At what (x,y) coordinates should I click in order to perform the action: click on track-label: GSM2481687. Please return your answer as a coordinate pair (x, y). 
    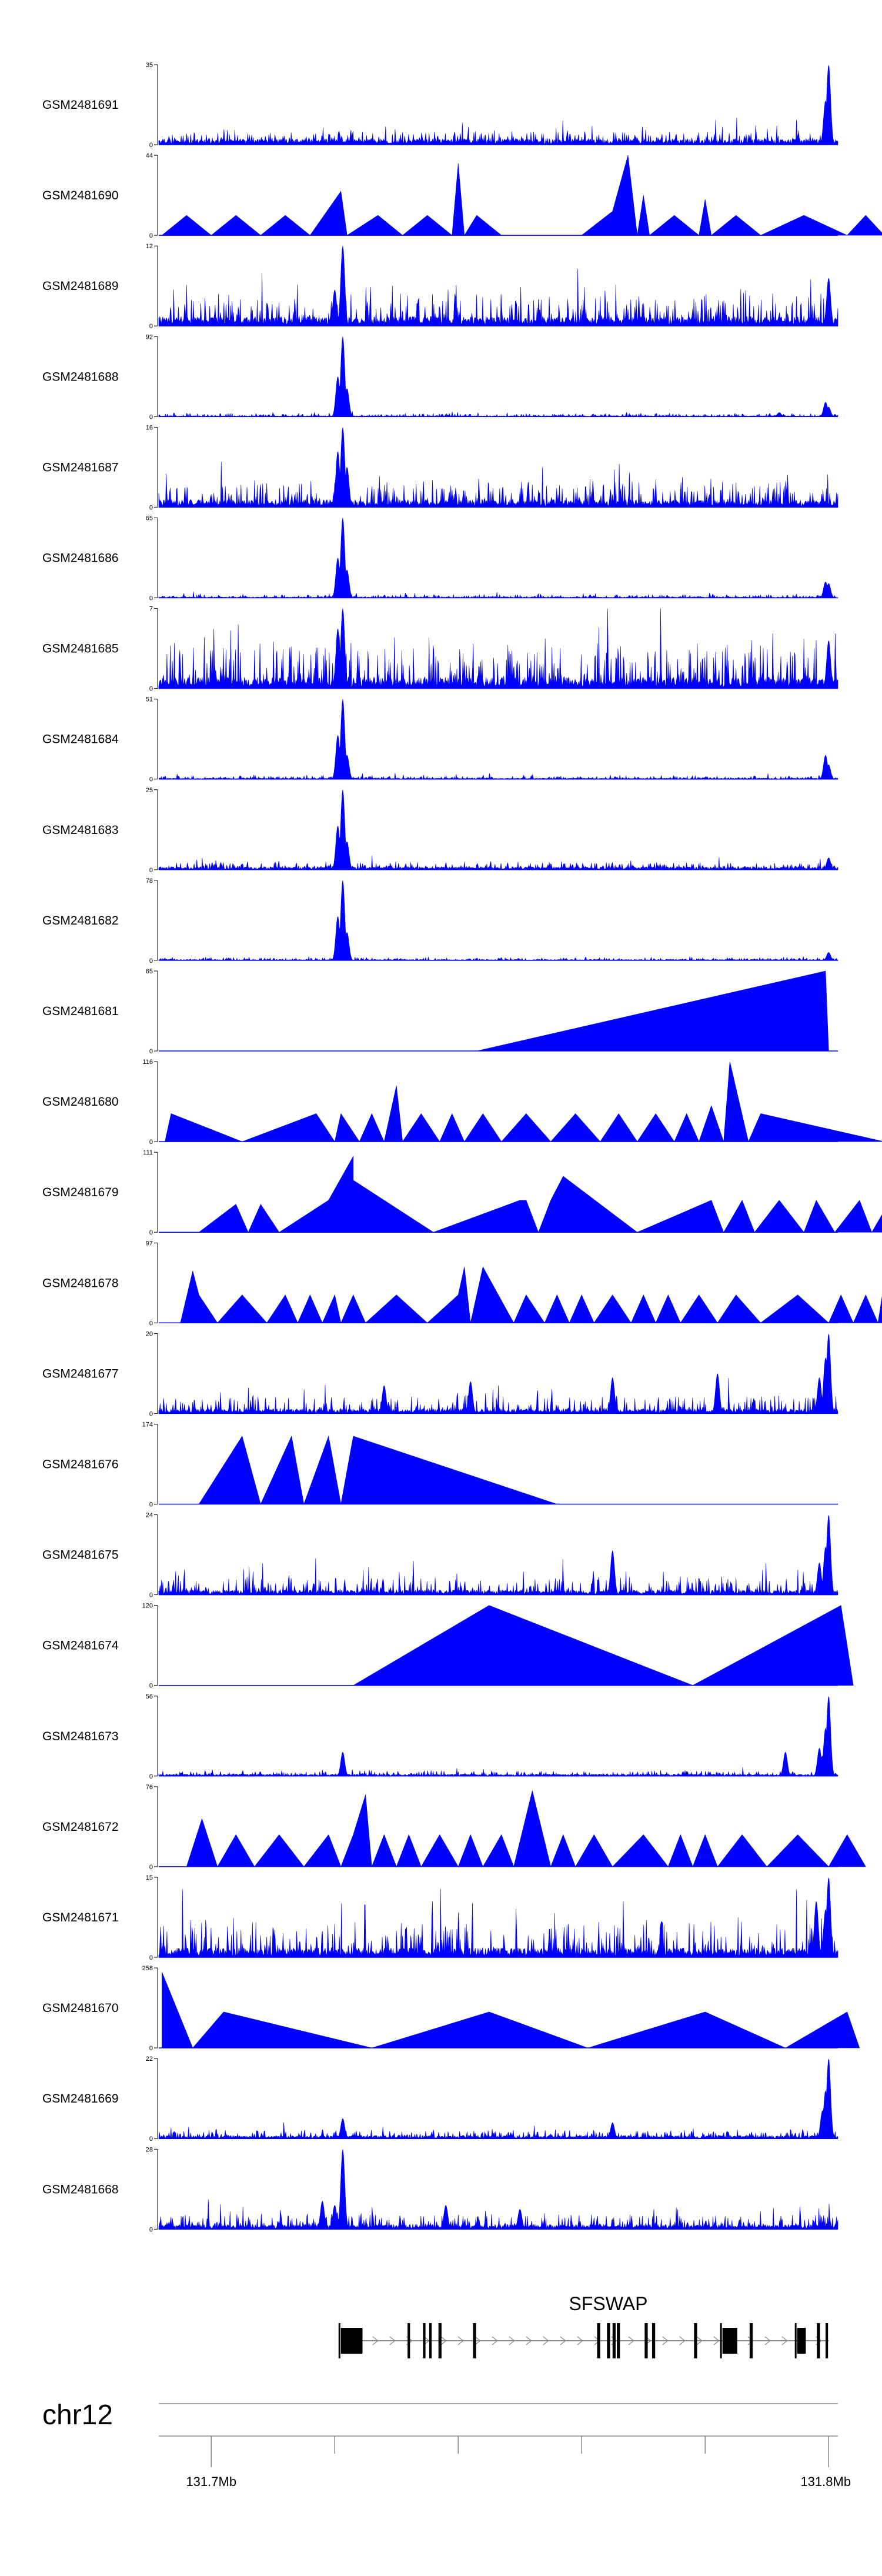
    Looking at the image, I should click on (80, 467).